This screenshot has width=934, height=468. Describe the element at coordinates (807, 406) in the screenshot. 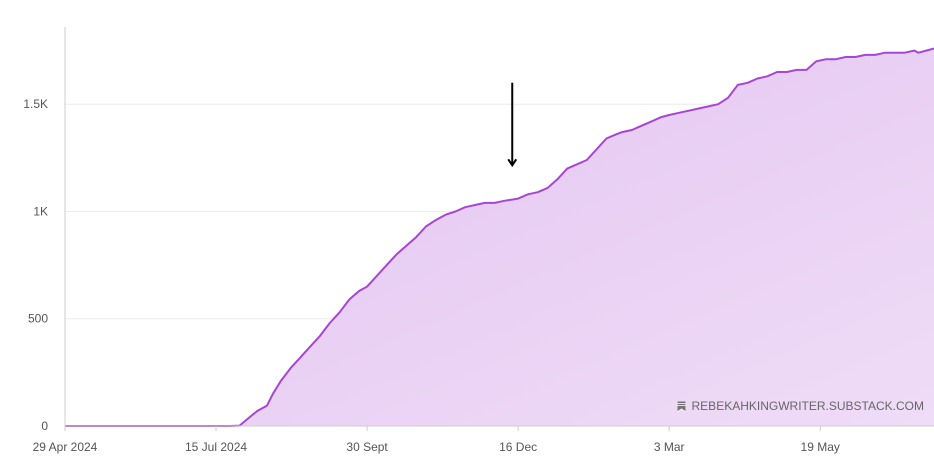

I see `watermark-text: REBEKAHKINGWRITER.SUBSTACK.COM` at that location.